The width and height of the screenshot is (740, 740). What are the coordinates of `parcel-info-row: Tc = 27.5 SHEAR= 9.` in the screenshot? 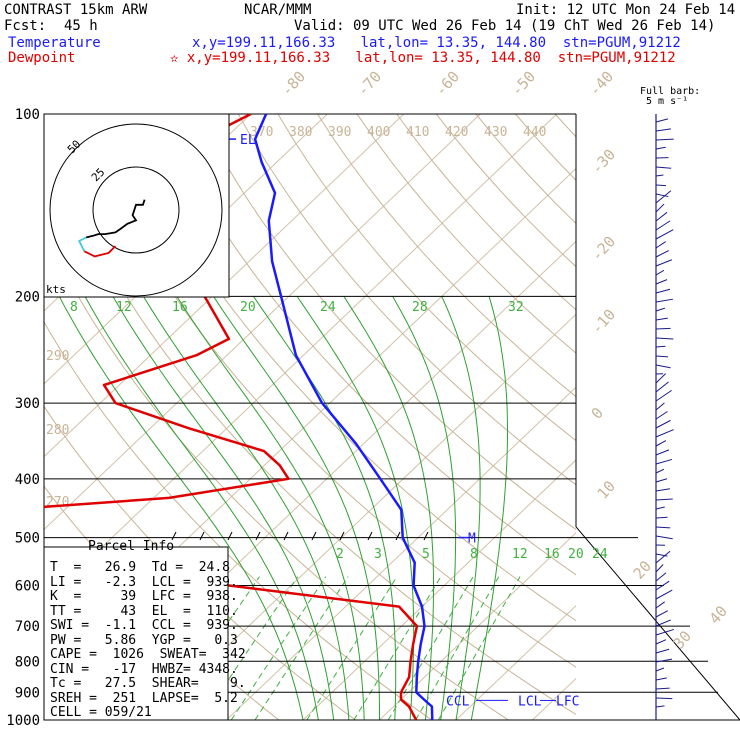 It's located at (148, 683).